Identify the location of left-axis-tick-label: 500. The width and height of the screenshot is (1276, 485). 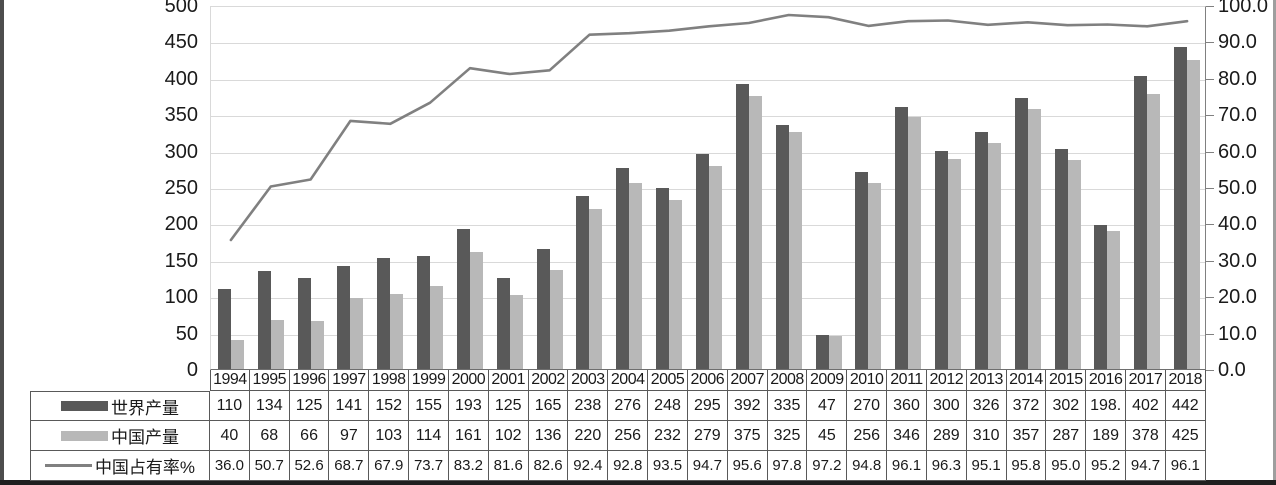
(181, 8).